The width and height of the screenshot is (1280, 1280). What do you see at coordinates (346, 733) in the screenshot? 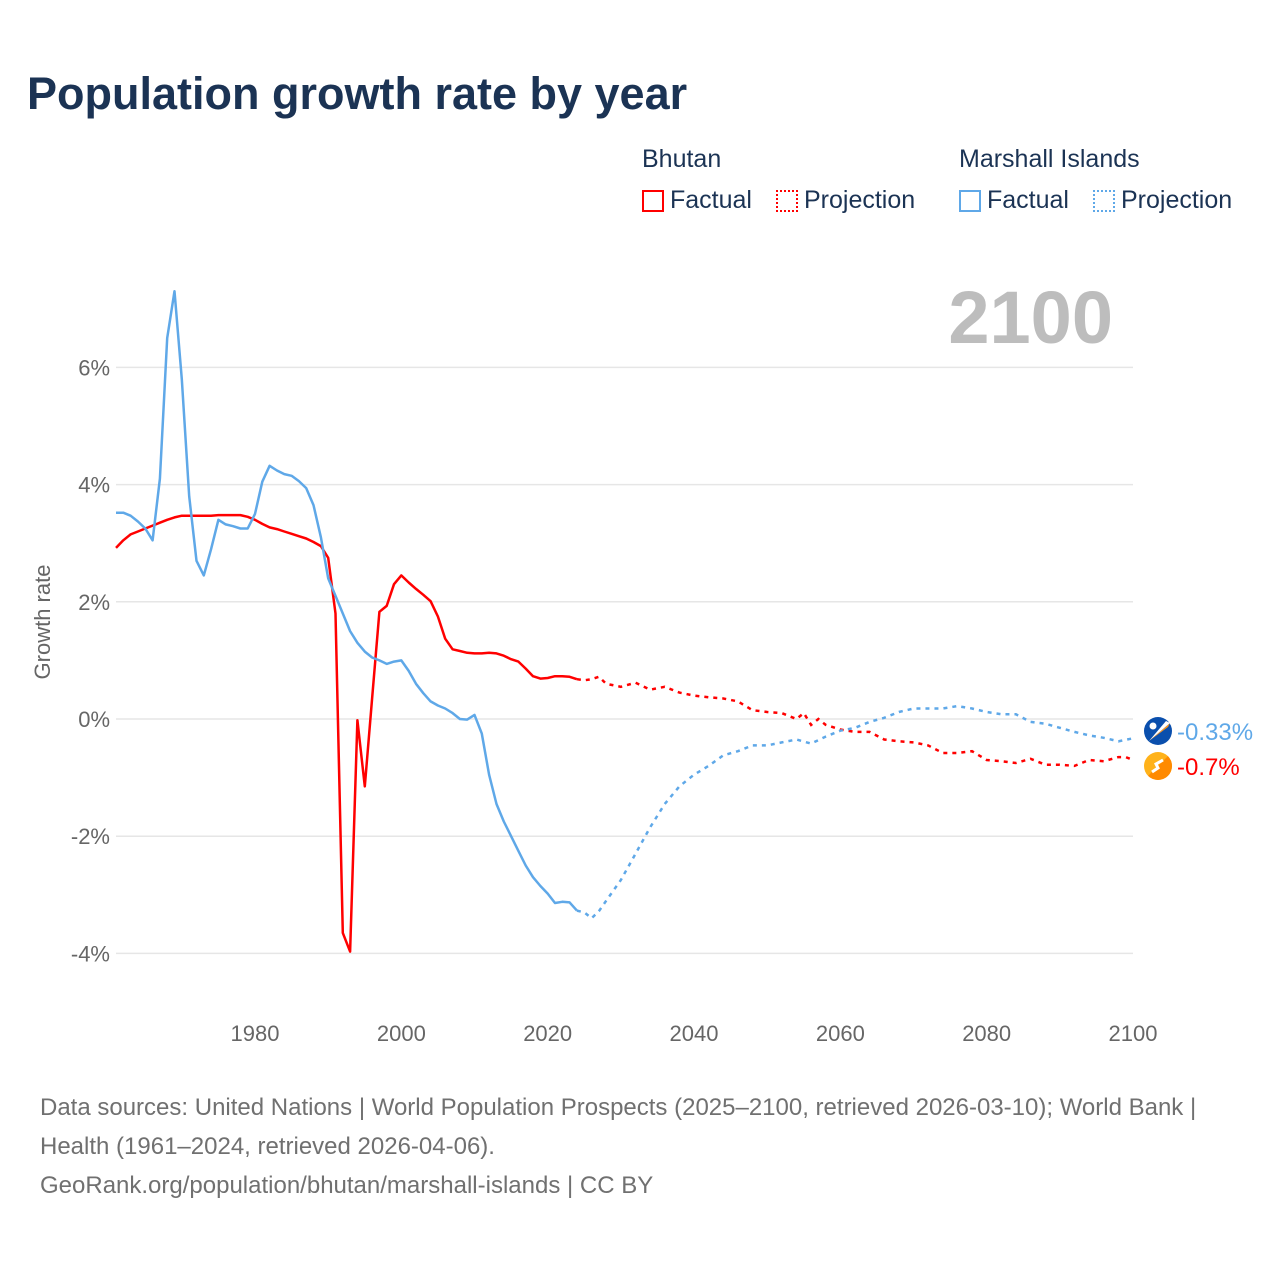
I see `bhutan-factual-line` at bounding box center [346, 733].